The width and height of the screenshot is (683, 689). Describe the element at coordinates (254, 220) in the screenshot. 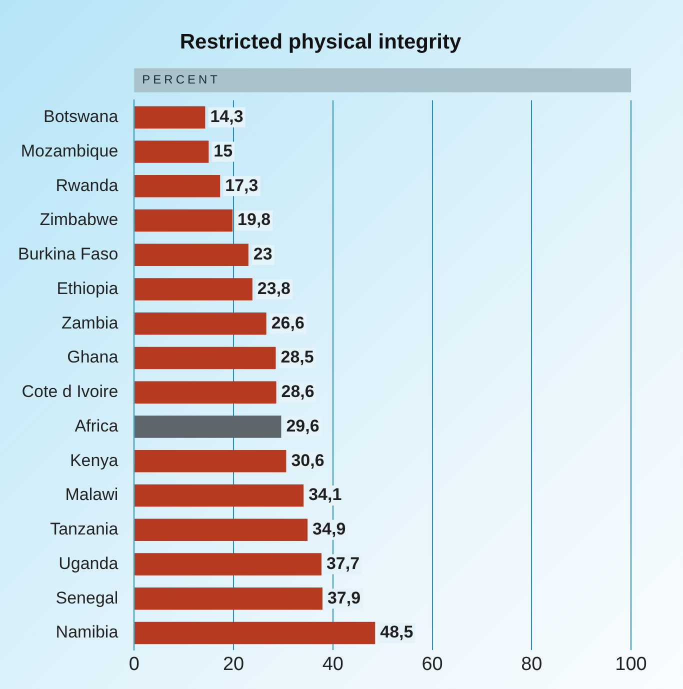

I see `data-label: 19,8` at that location.